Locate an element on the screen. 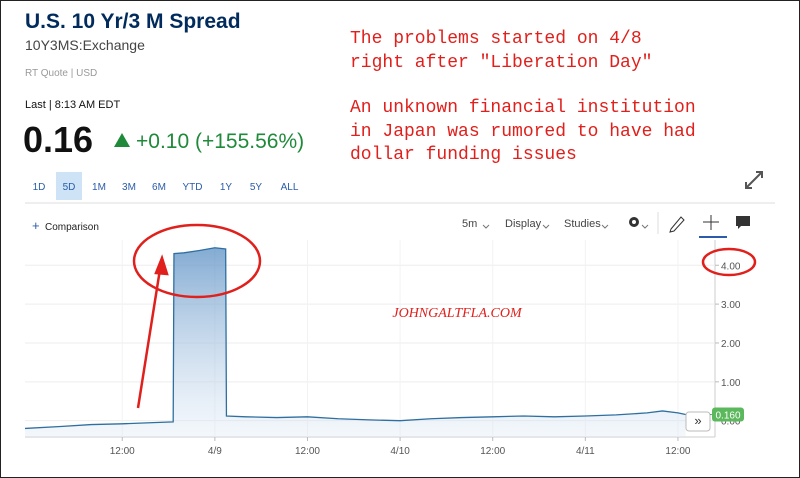 The height and width of the screenshot is (478, 800). annotation-line: dollar funding issues is located at coordinates (463, 155).